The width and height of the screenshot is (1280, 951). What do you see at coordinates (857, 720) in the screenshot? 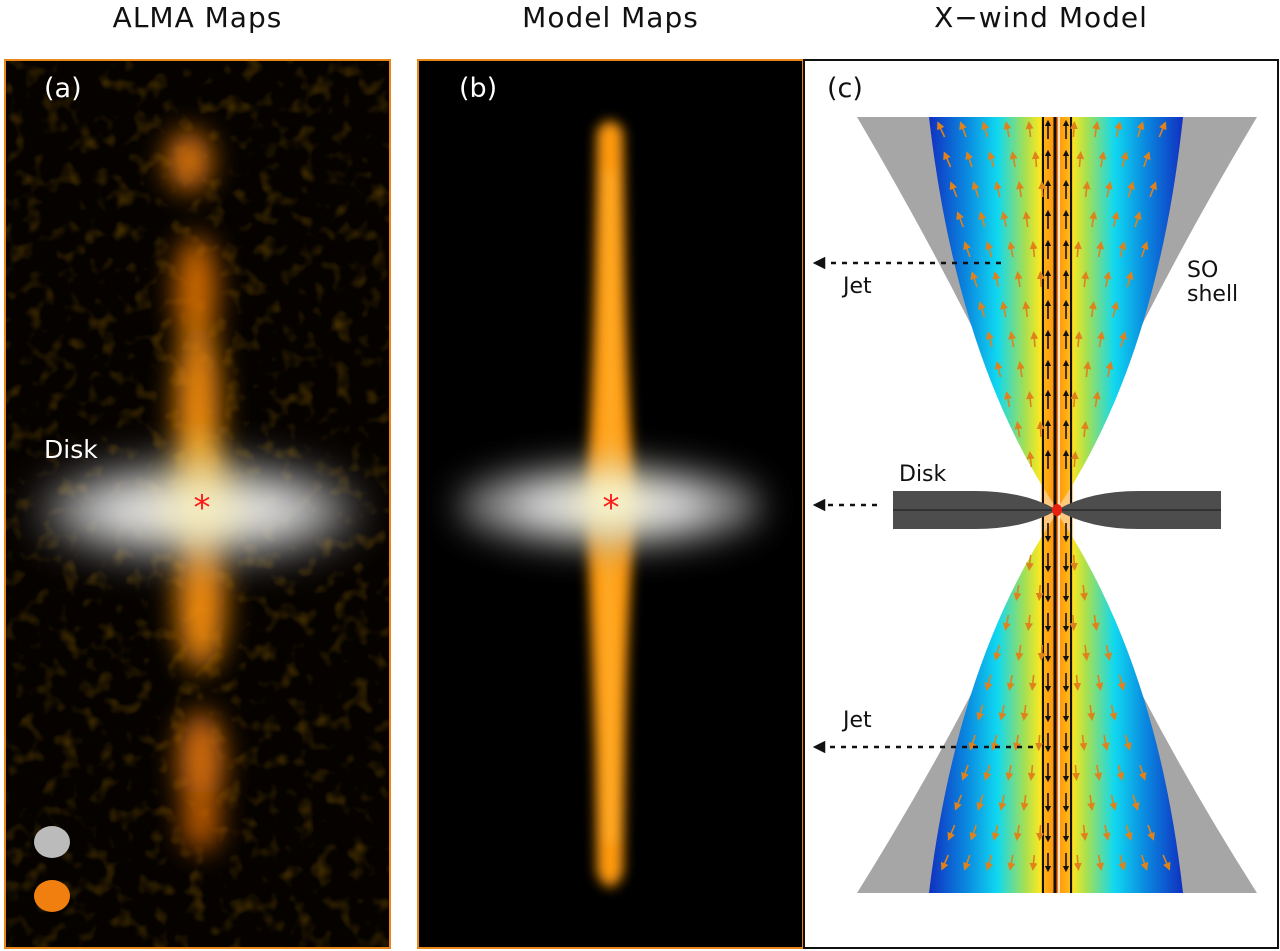
I see `jet-label-bottom: Jet` at bounding box center [857, 720].